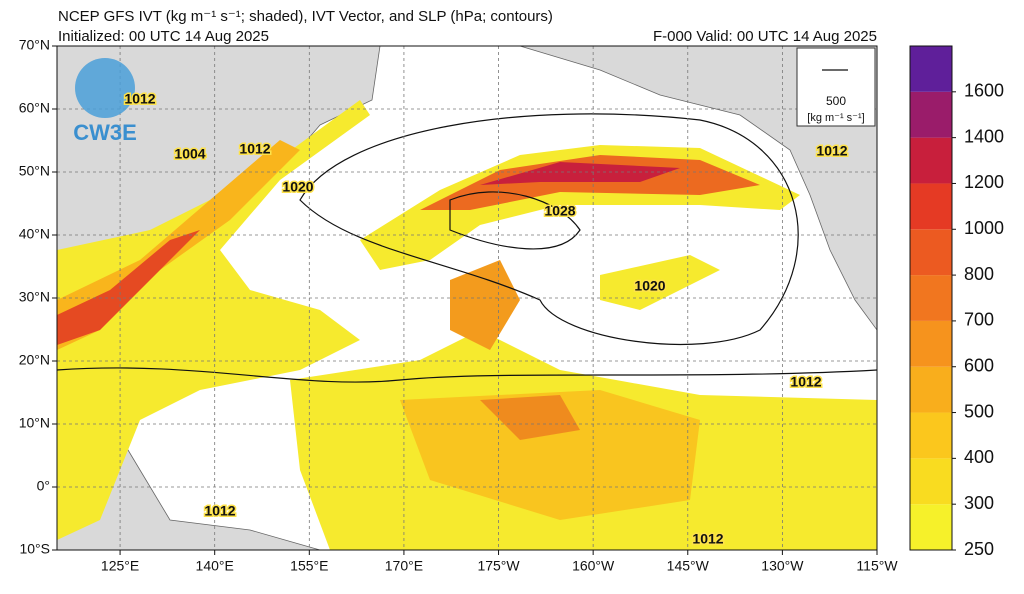  I want to click on x-tick-label: 160°W, so click(593, 566).